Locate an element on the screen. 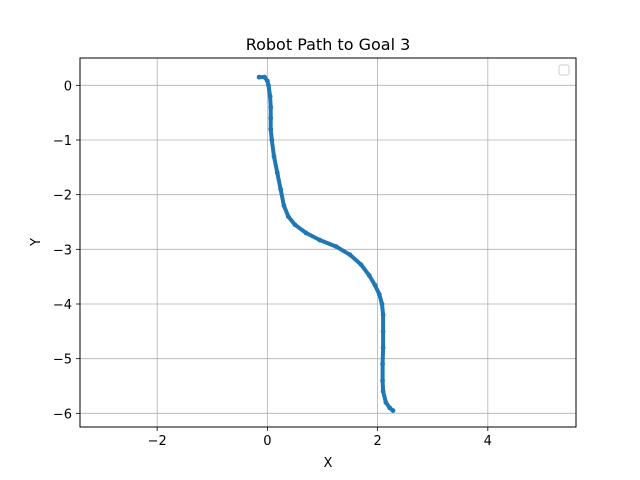  legend-box is located at coordinates (564, 70).